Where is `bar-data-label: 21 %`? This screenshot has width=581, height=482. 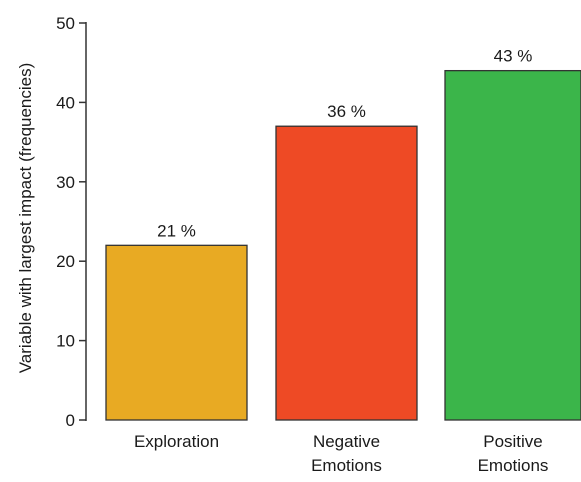
bar-data-label: 21 % is located at coordinates (176, 230).